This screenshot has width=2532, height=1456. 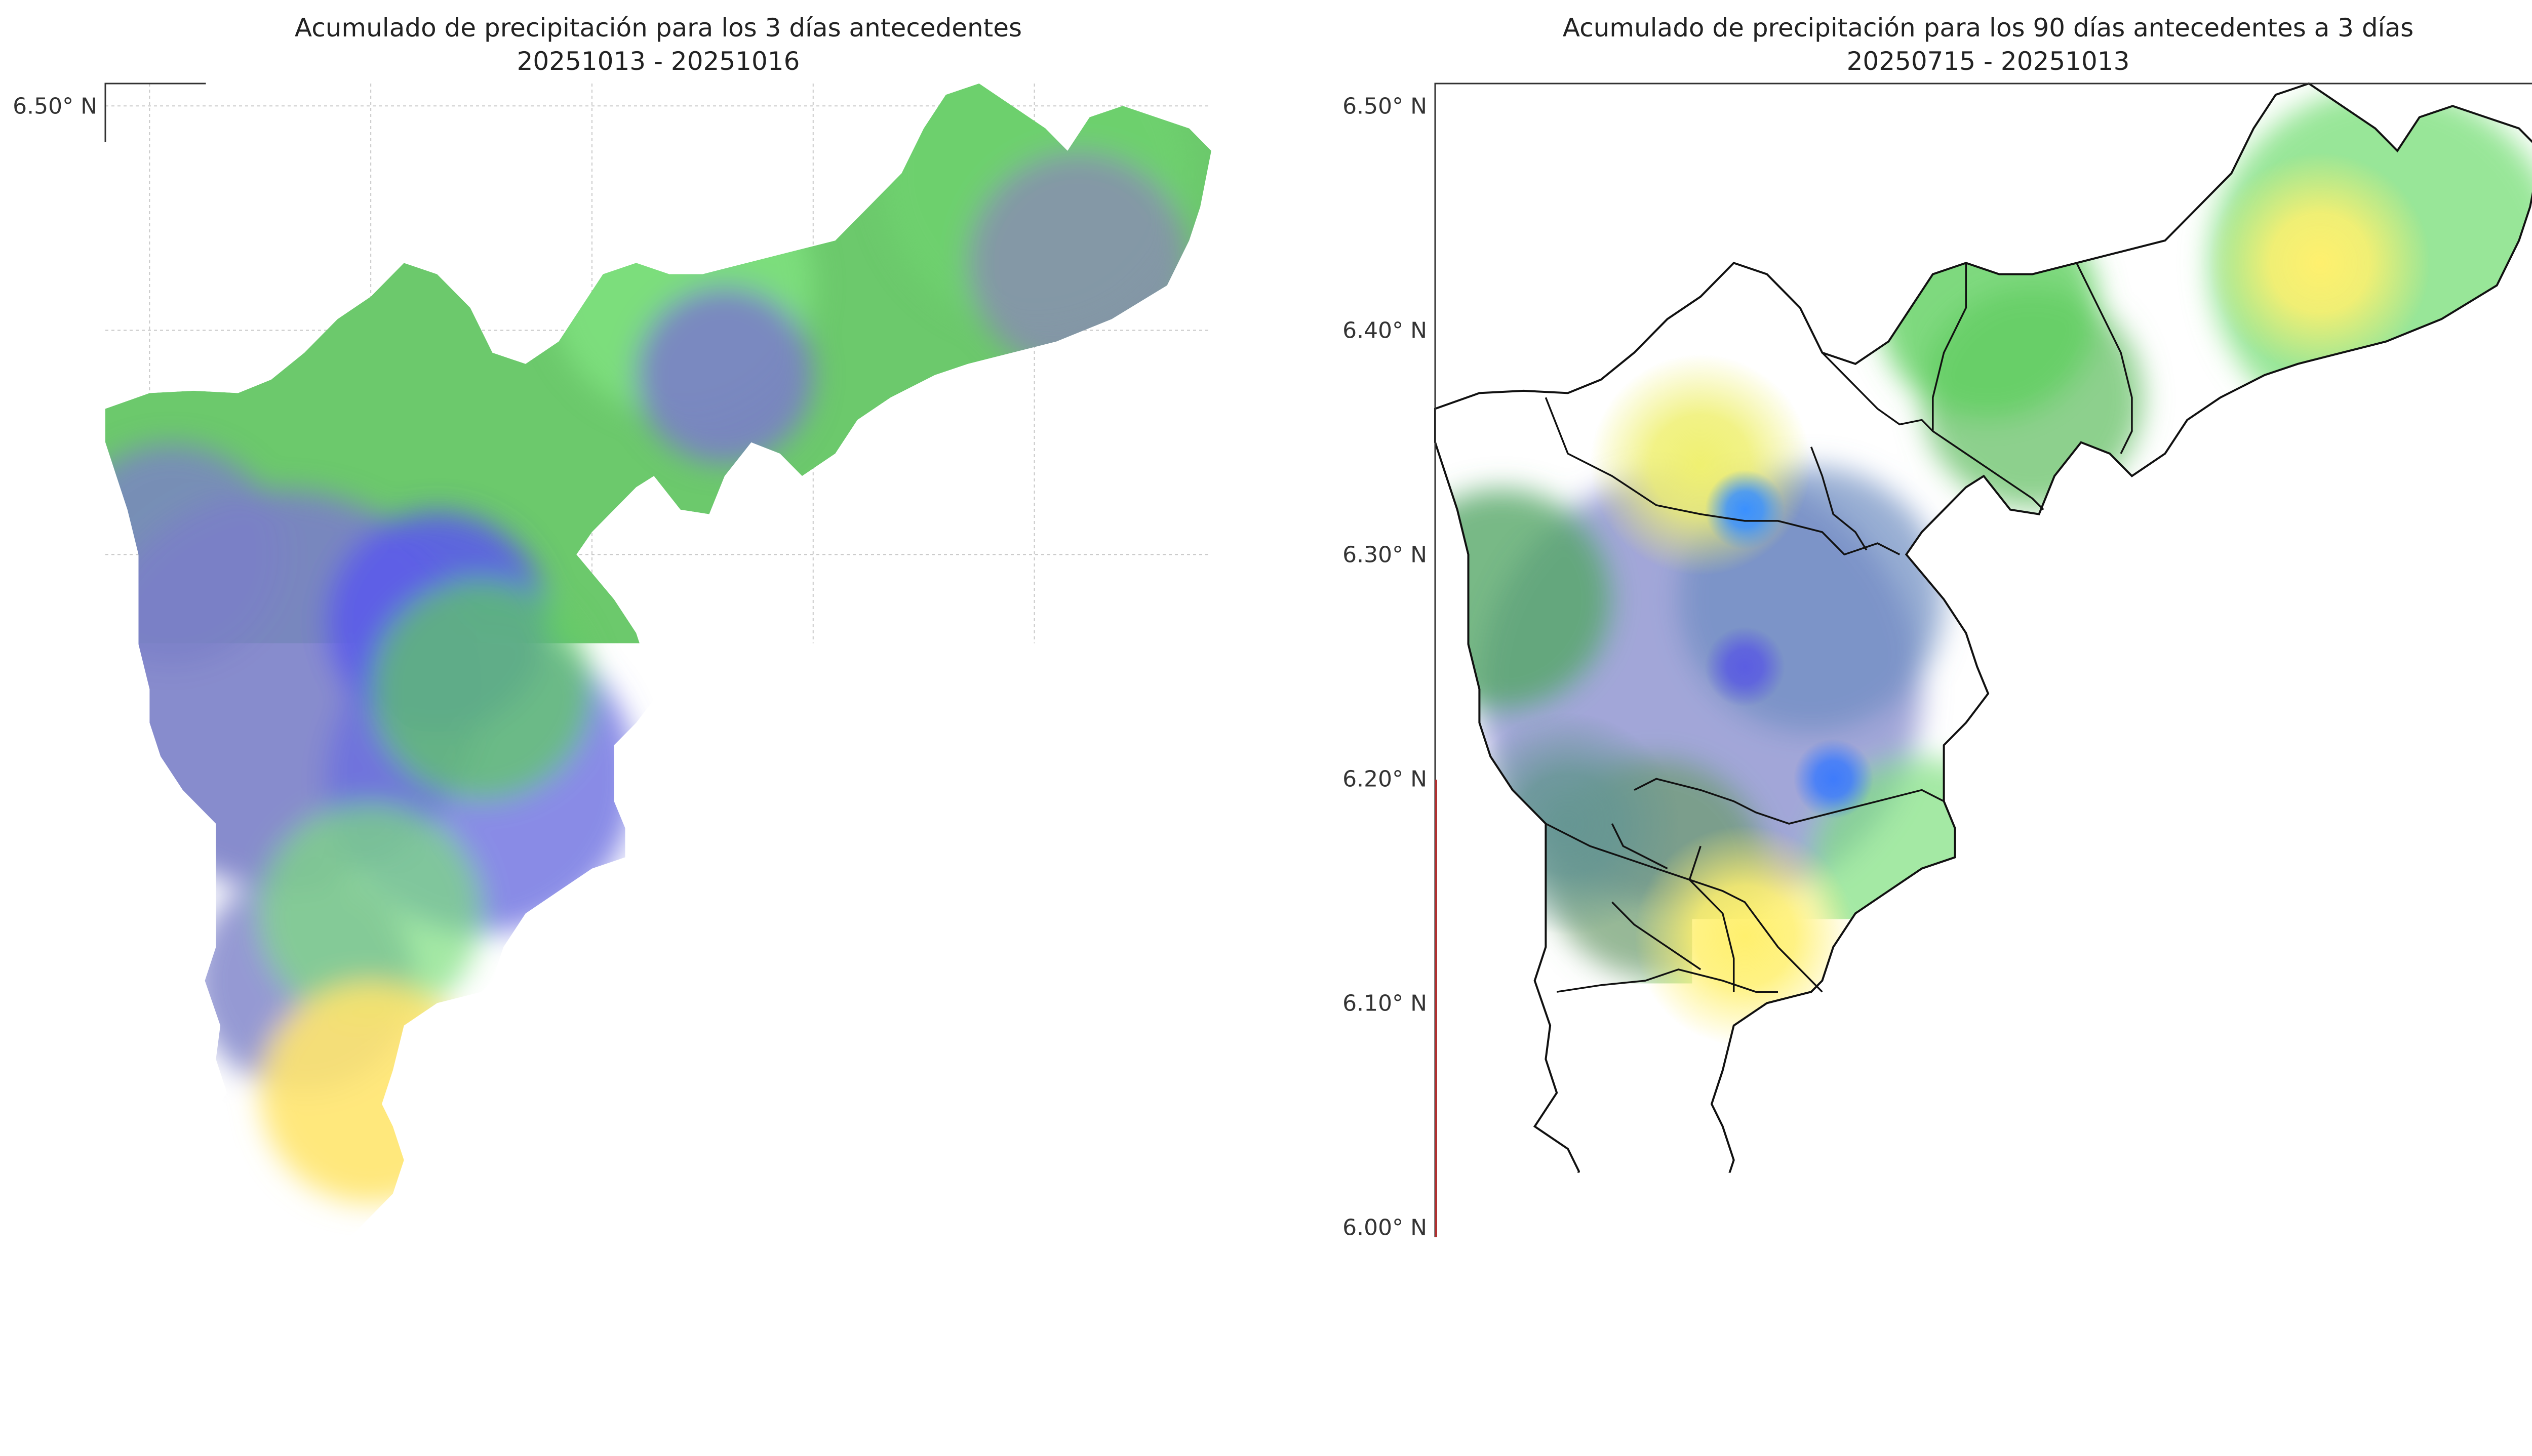 I want to click on colorbar-tick-label: 600, so click(x=2088, y=1368).